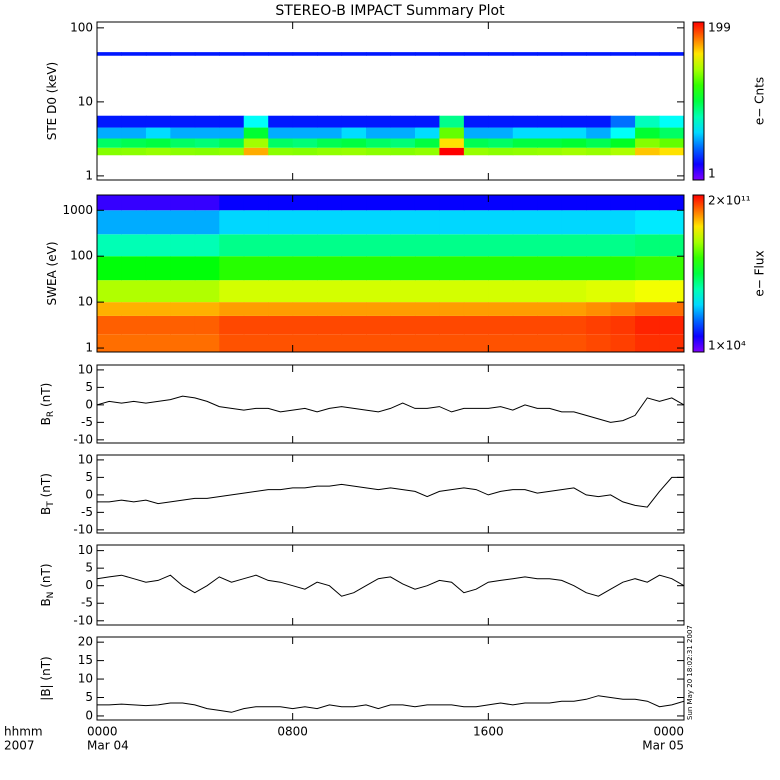 This screenshot has width=780, height=780. I want to click on y-axis-label: |B| (nT), so click(46, 678).